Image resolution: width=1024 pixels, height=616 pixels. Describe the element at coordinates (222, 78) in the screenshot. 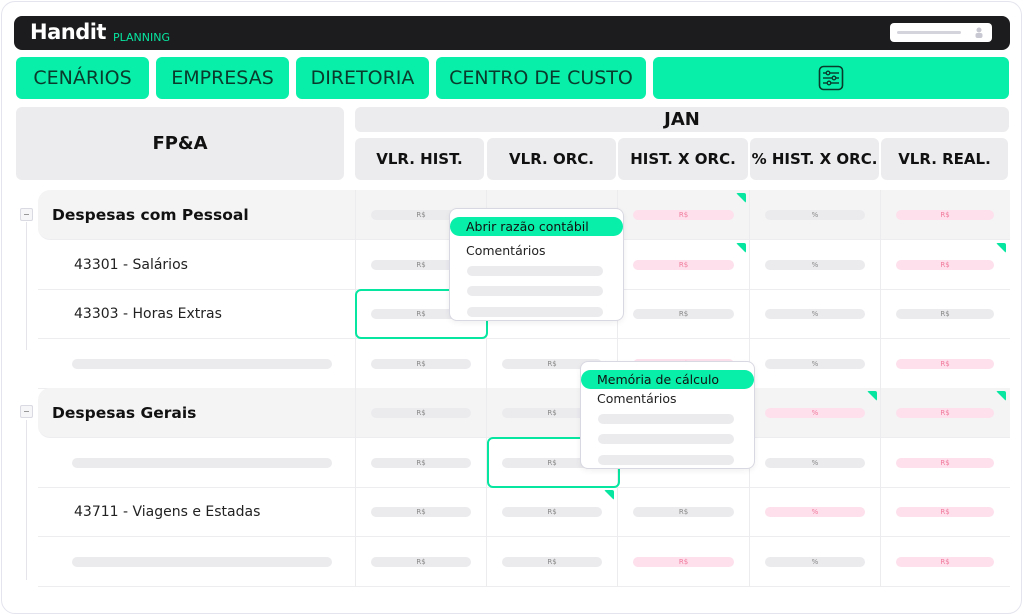

I see `tab-empresas: EMPRESAS` at that location.